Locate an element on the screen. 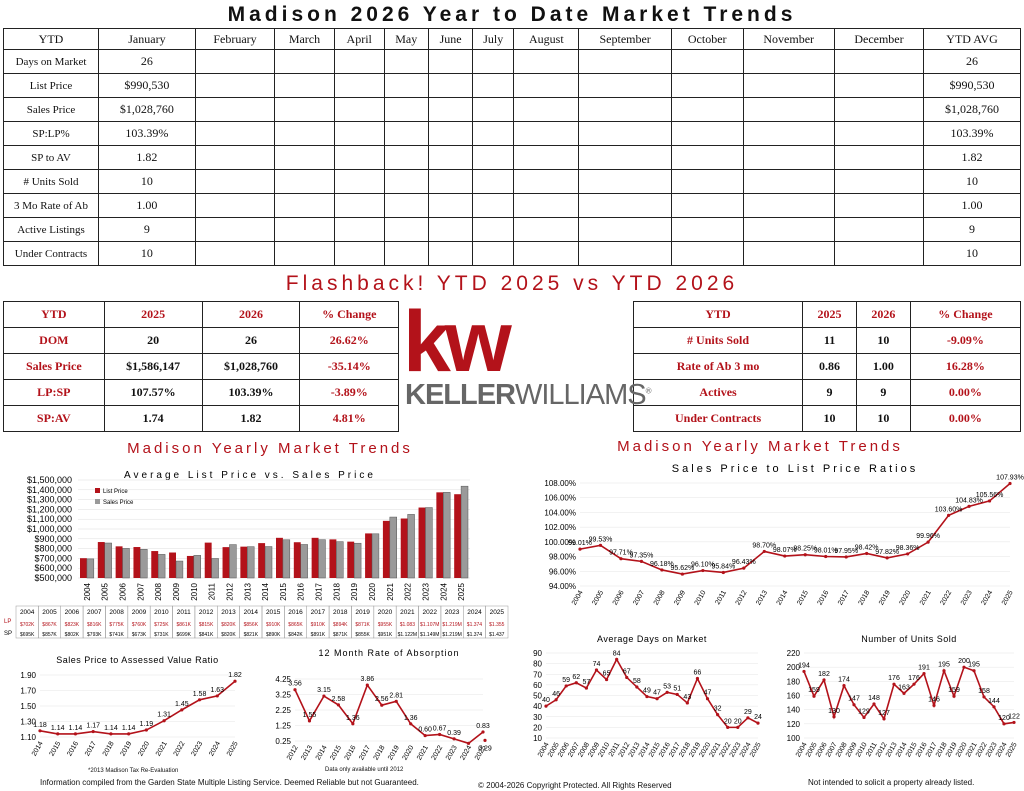  compare-cell: DOM is located at coordinates (54, 340).